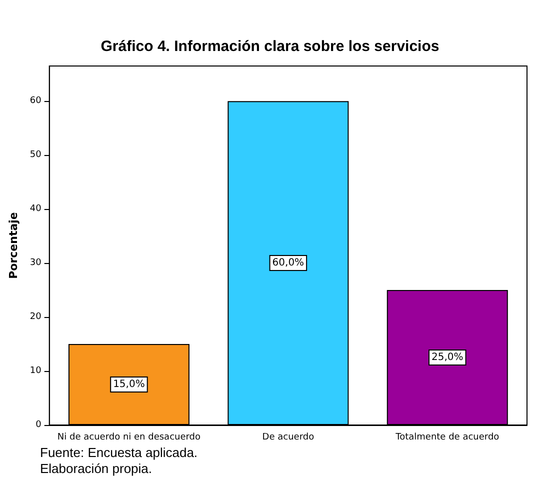 The width and height of the screenshot is (540, 487). What do you see at coordinates (448, 358) in the screenshot?
I see `data-label: 25,0%` at bounding box center [448, 358].